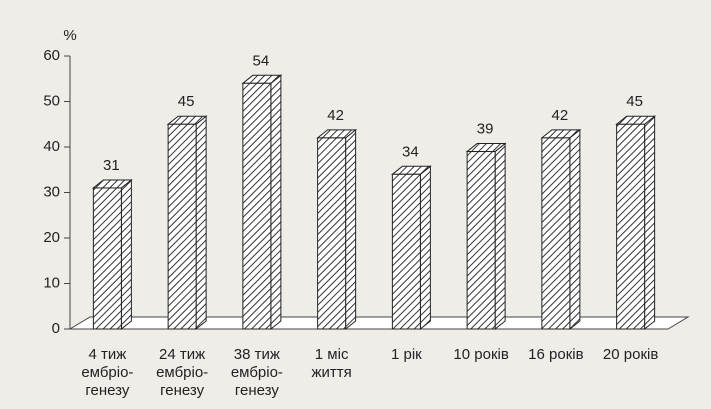 The image size is (711, 409). Describe the element at coordinates (51, 55) in the screenshot. I see `y-tick-label: 60` at that location.